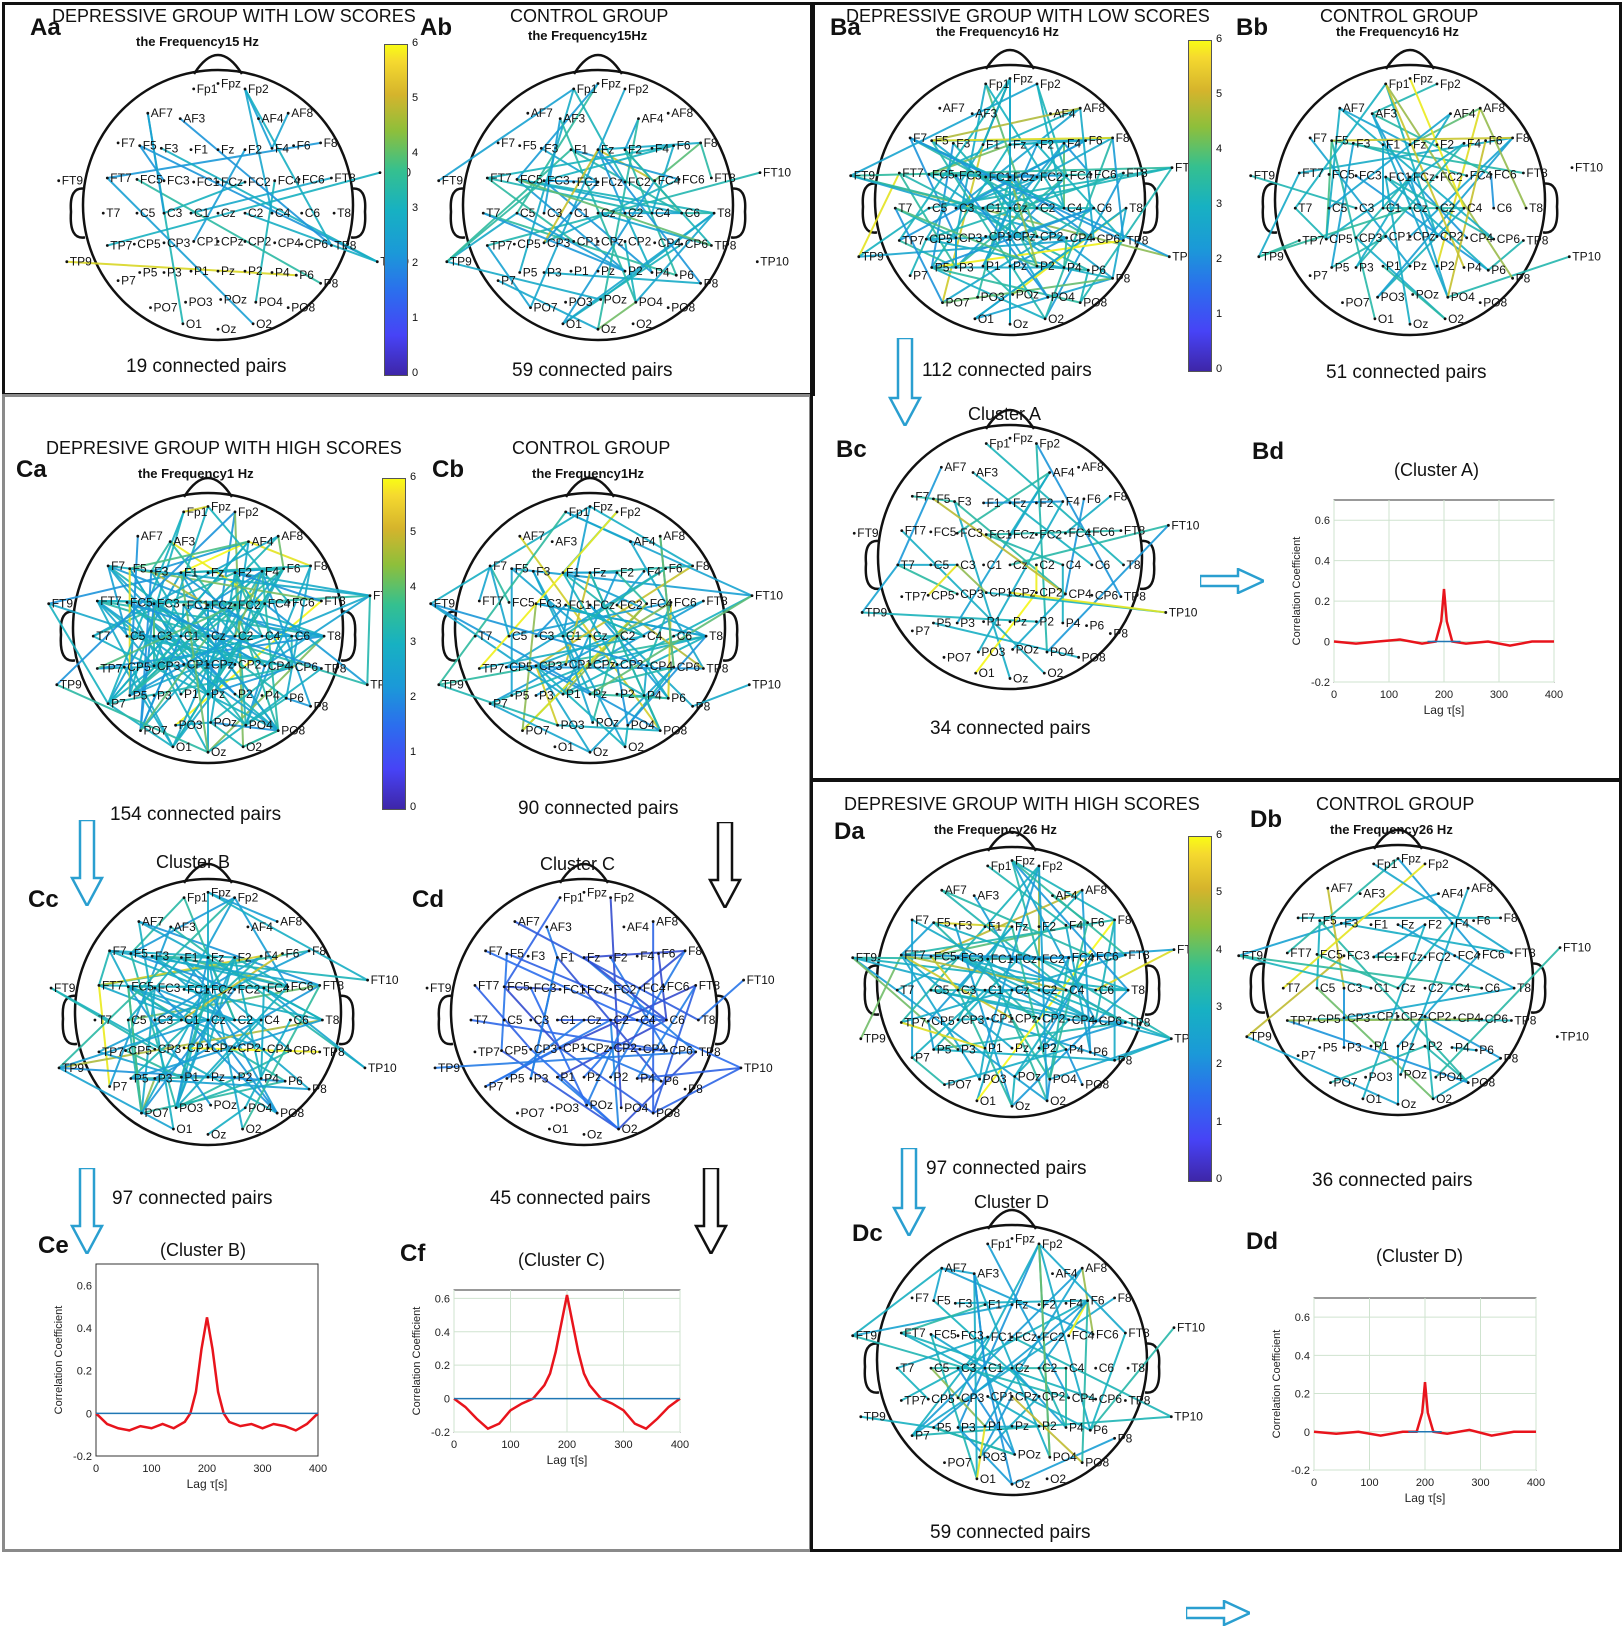 This screenshot has width=1624, height=1626. What do you see at coordinates (988, 1101) in the screenshot?
I see `electrode-label: O1` at bounding box center [988, 1101].